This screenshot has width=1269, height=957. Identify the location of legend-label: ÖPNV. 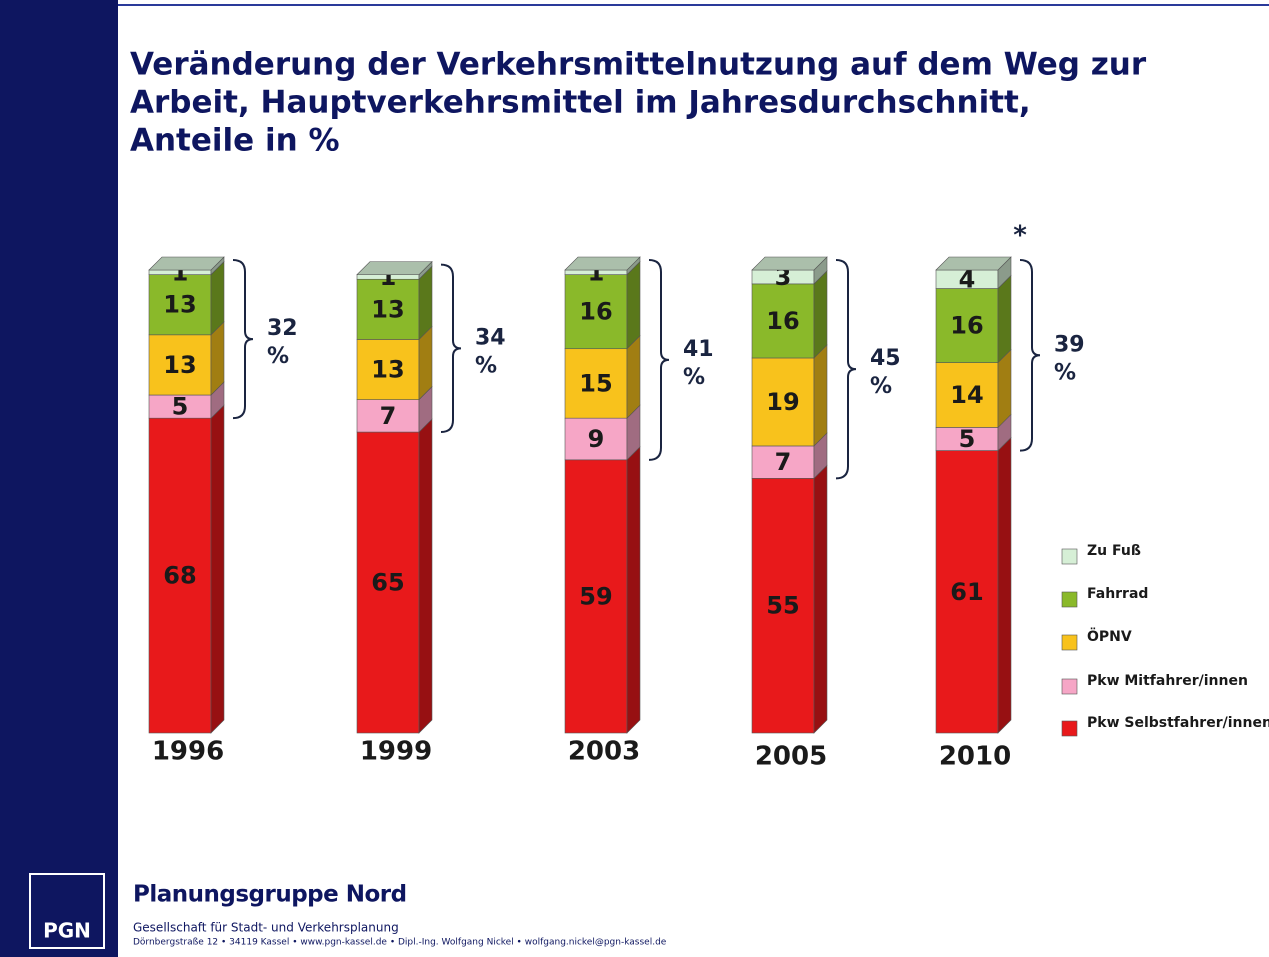
(1109, 636).